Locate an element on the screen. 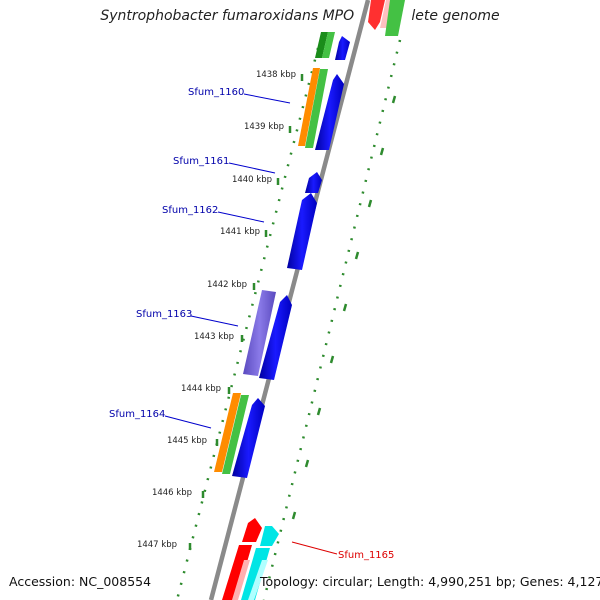 This screenshot has height=600, width=600. gene-label-sfum-1164: Sfum_1164 is located at coordinates (137, 414).